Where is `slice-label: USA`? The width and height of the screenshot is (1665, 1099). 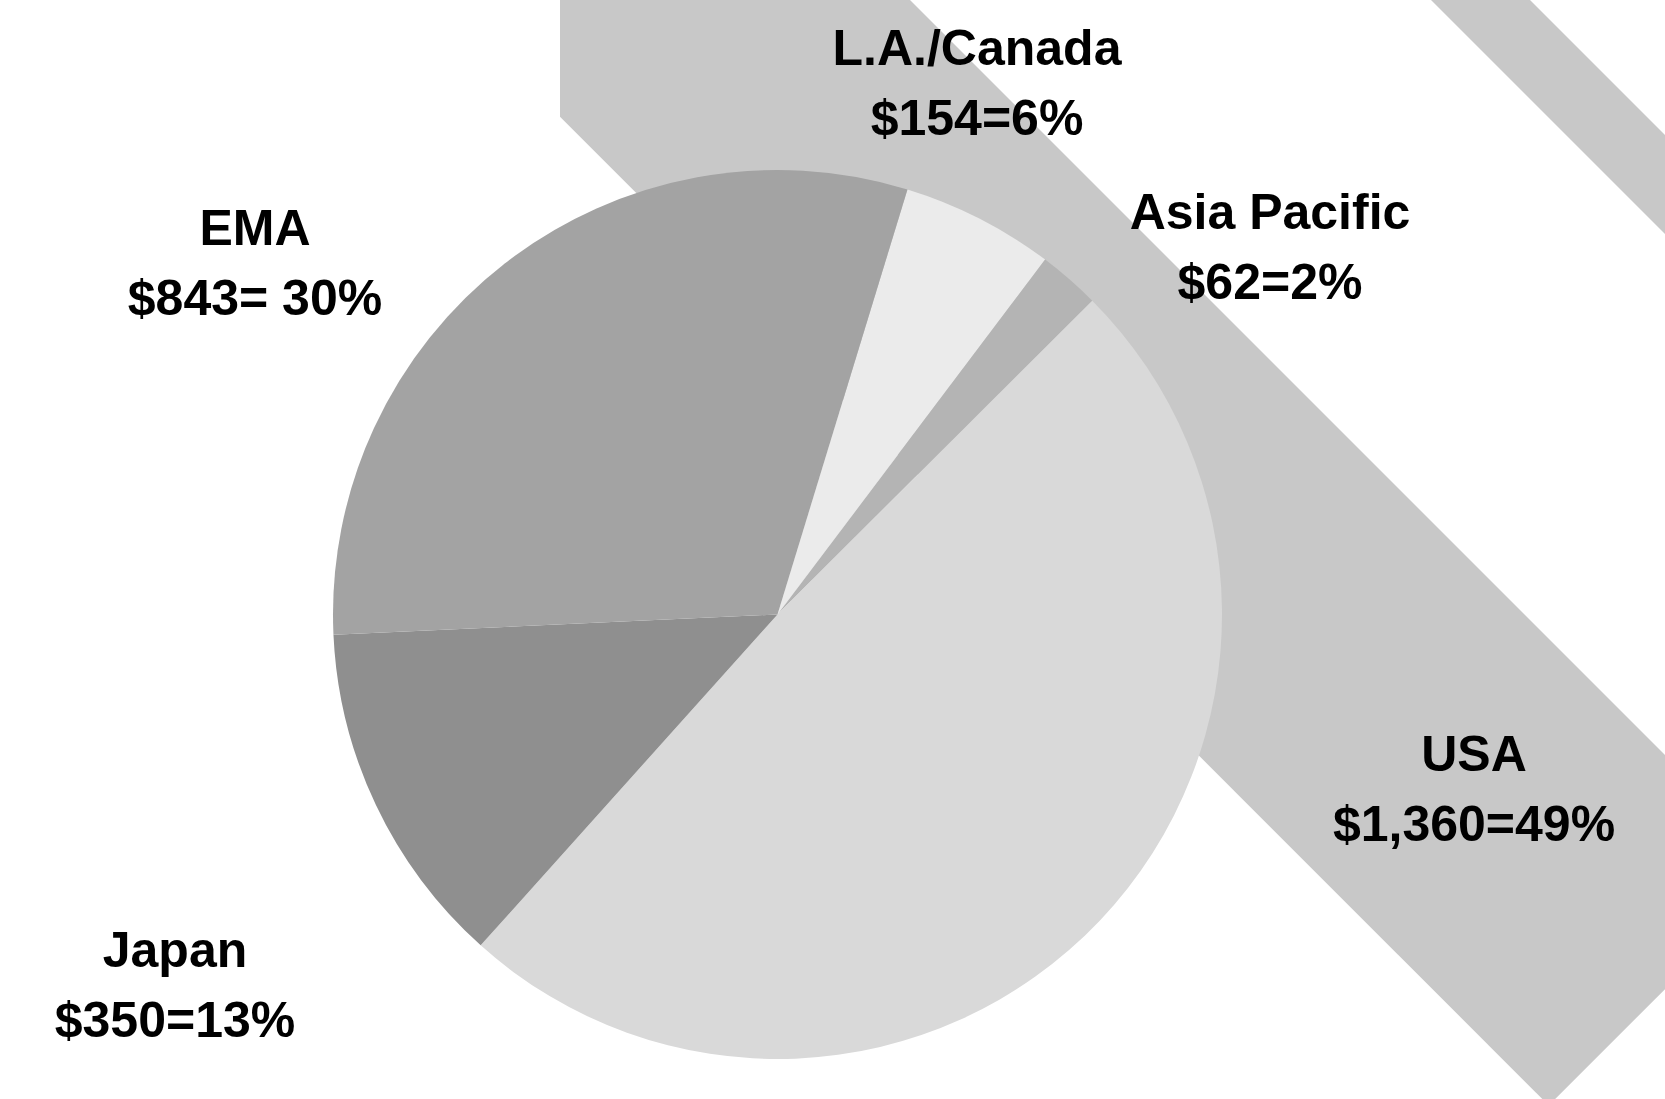
slice-label: USA is located at coordinates (1474, 753).